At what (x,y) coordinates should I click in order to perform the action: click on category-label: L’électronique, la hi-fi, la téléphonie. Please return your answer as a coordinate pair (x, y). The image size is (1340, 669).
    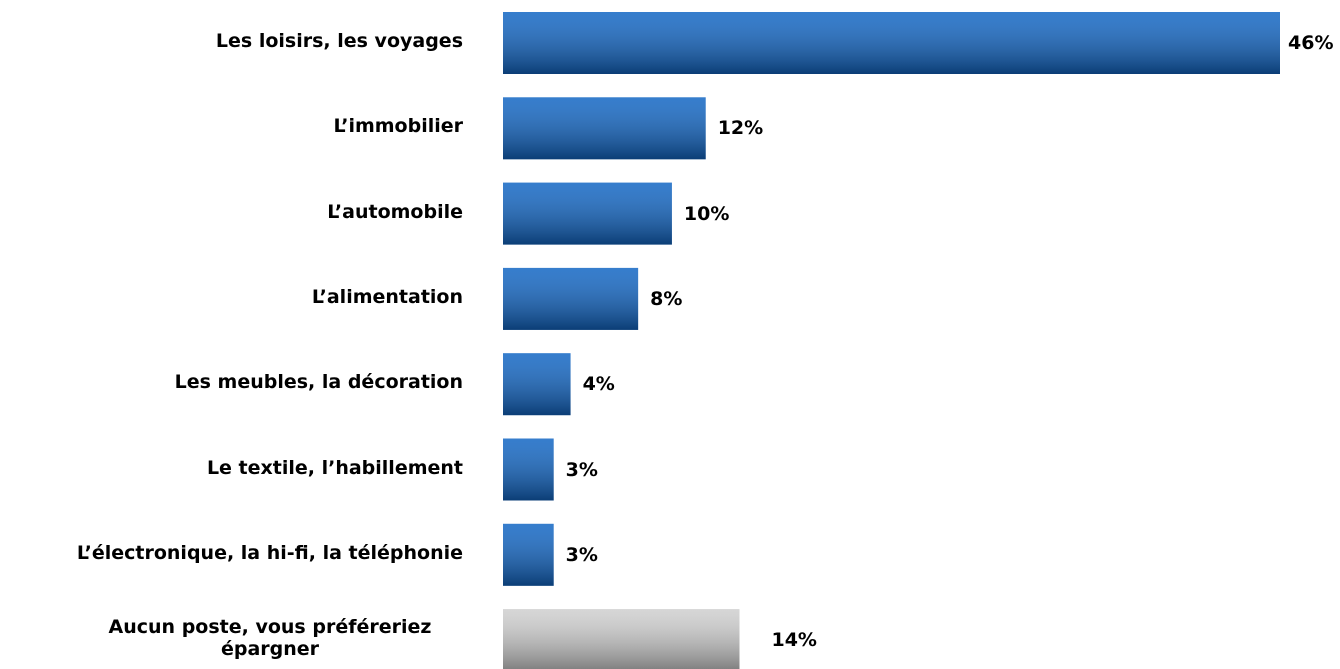
    Looking at the image, I should click on (269, 552).